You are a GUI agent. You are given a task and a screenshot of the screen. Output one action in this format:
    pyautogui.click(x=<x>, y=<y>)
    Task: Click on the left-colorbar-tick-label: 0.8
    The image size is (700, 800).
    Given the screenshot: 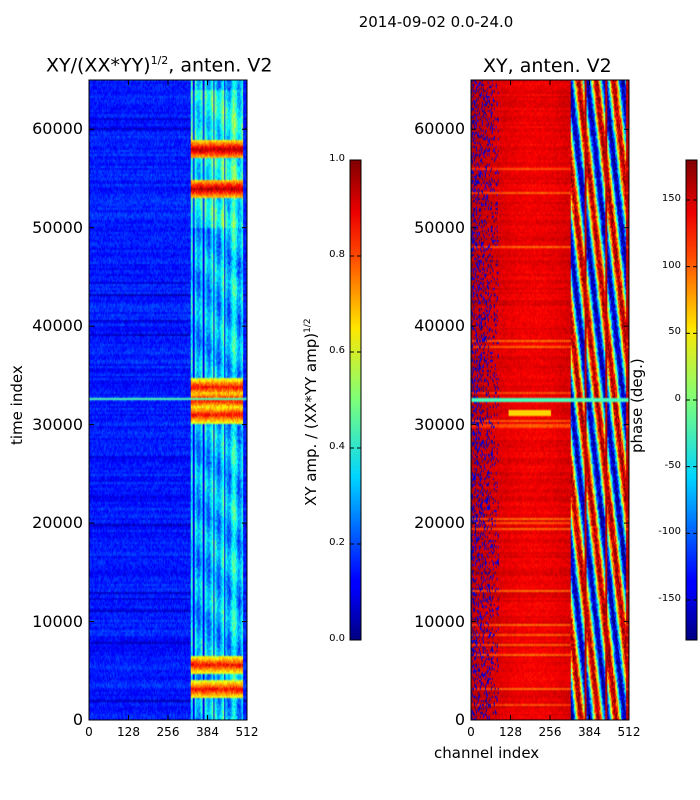 What is the action you would take?
    pyautogui.click(x=337, y=254)
    